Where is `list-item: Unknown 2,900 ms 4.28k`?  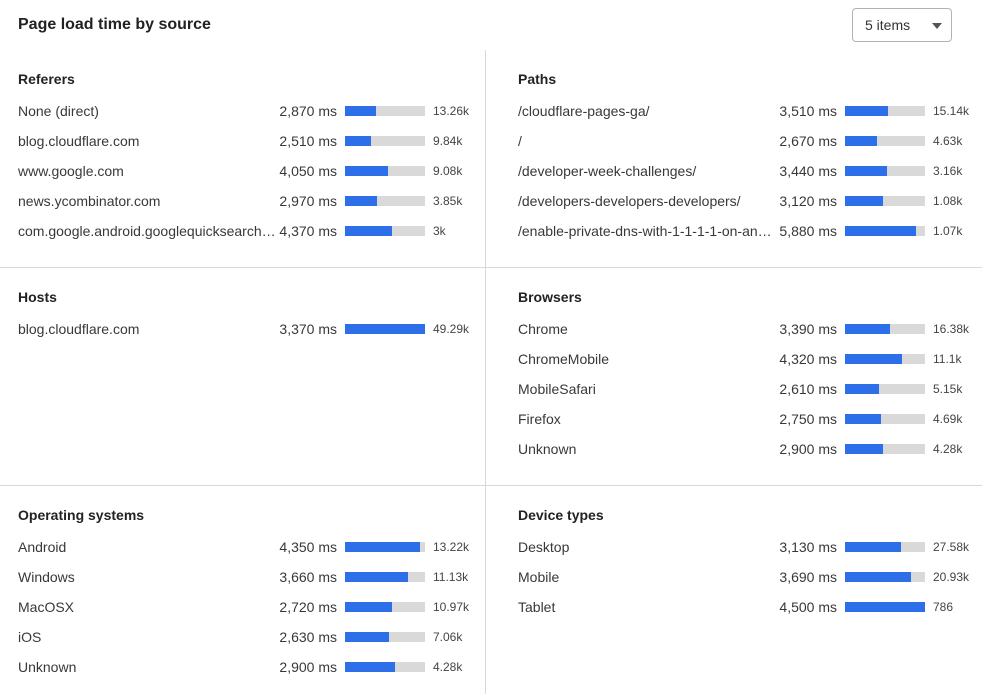
list-item: Unknown 2,900 ms 4.28k is located at coordinates (253, 674).